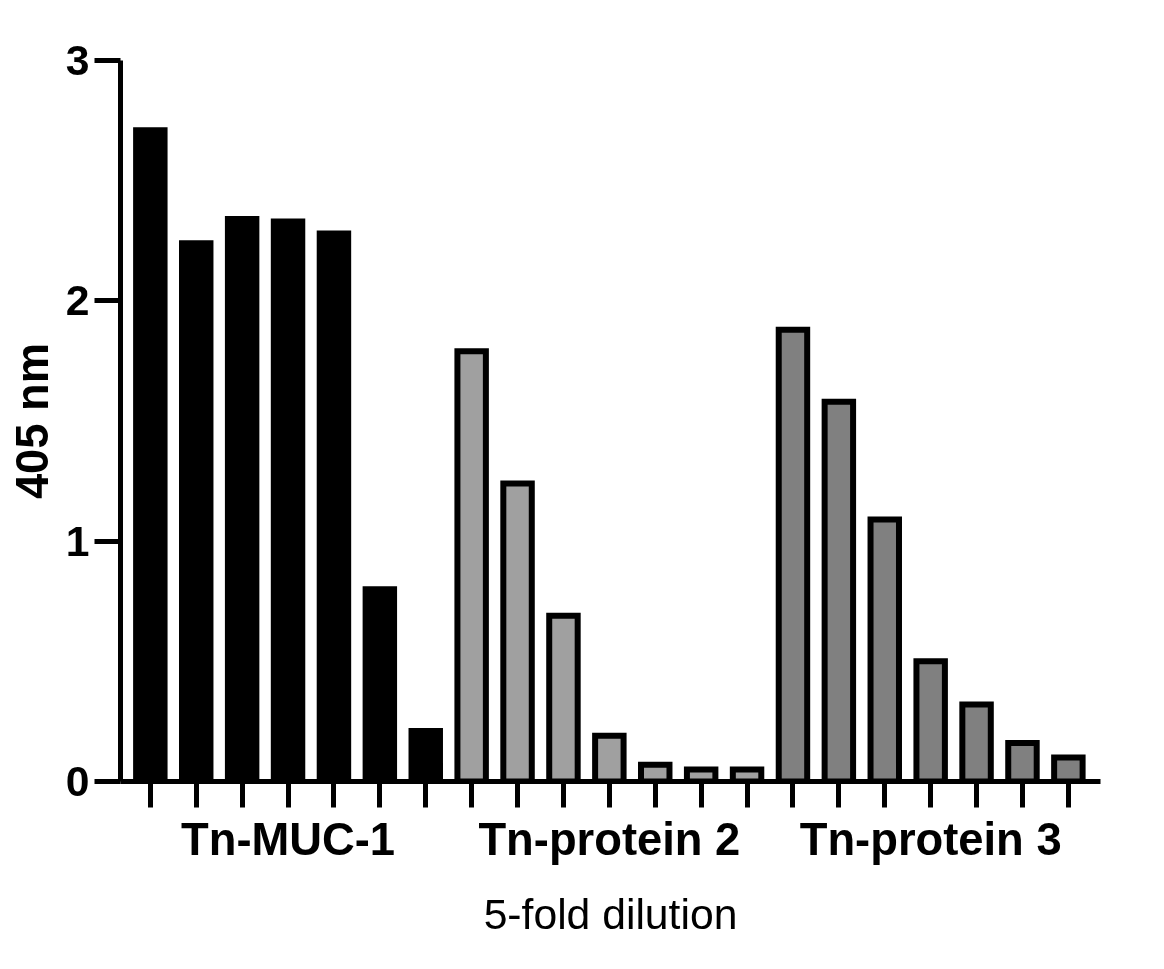 This screenshot has width=1164, height=969. Describe the element at coordinates (610, 913) in the screenshot. I see `x-axis-title: 5-fold dilution` at that location.